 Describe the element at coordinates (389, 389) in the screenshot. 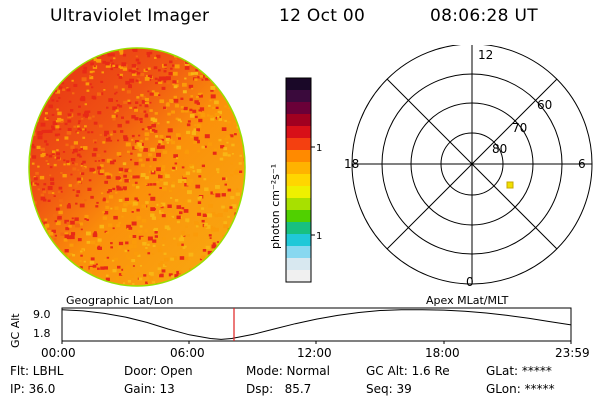

I see `seq-readout: Seq: 39` at that location.